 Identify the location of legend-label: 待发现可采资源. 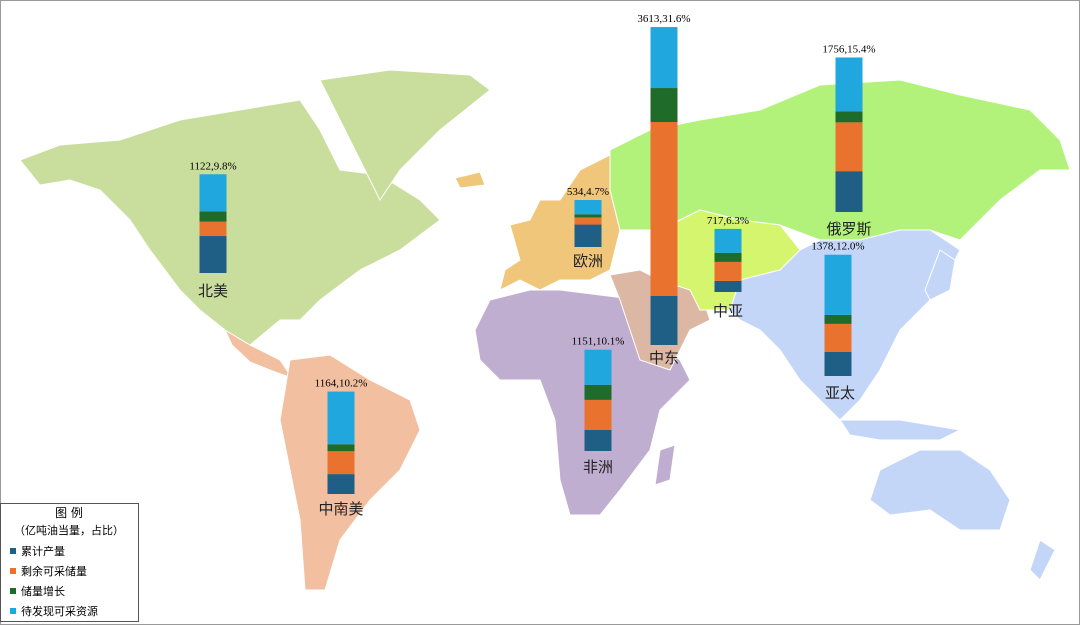
(59, 611).